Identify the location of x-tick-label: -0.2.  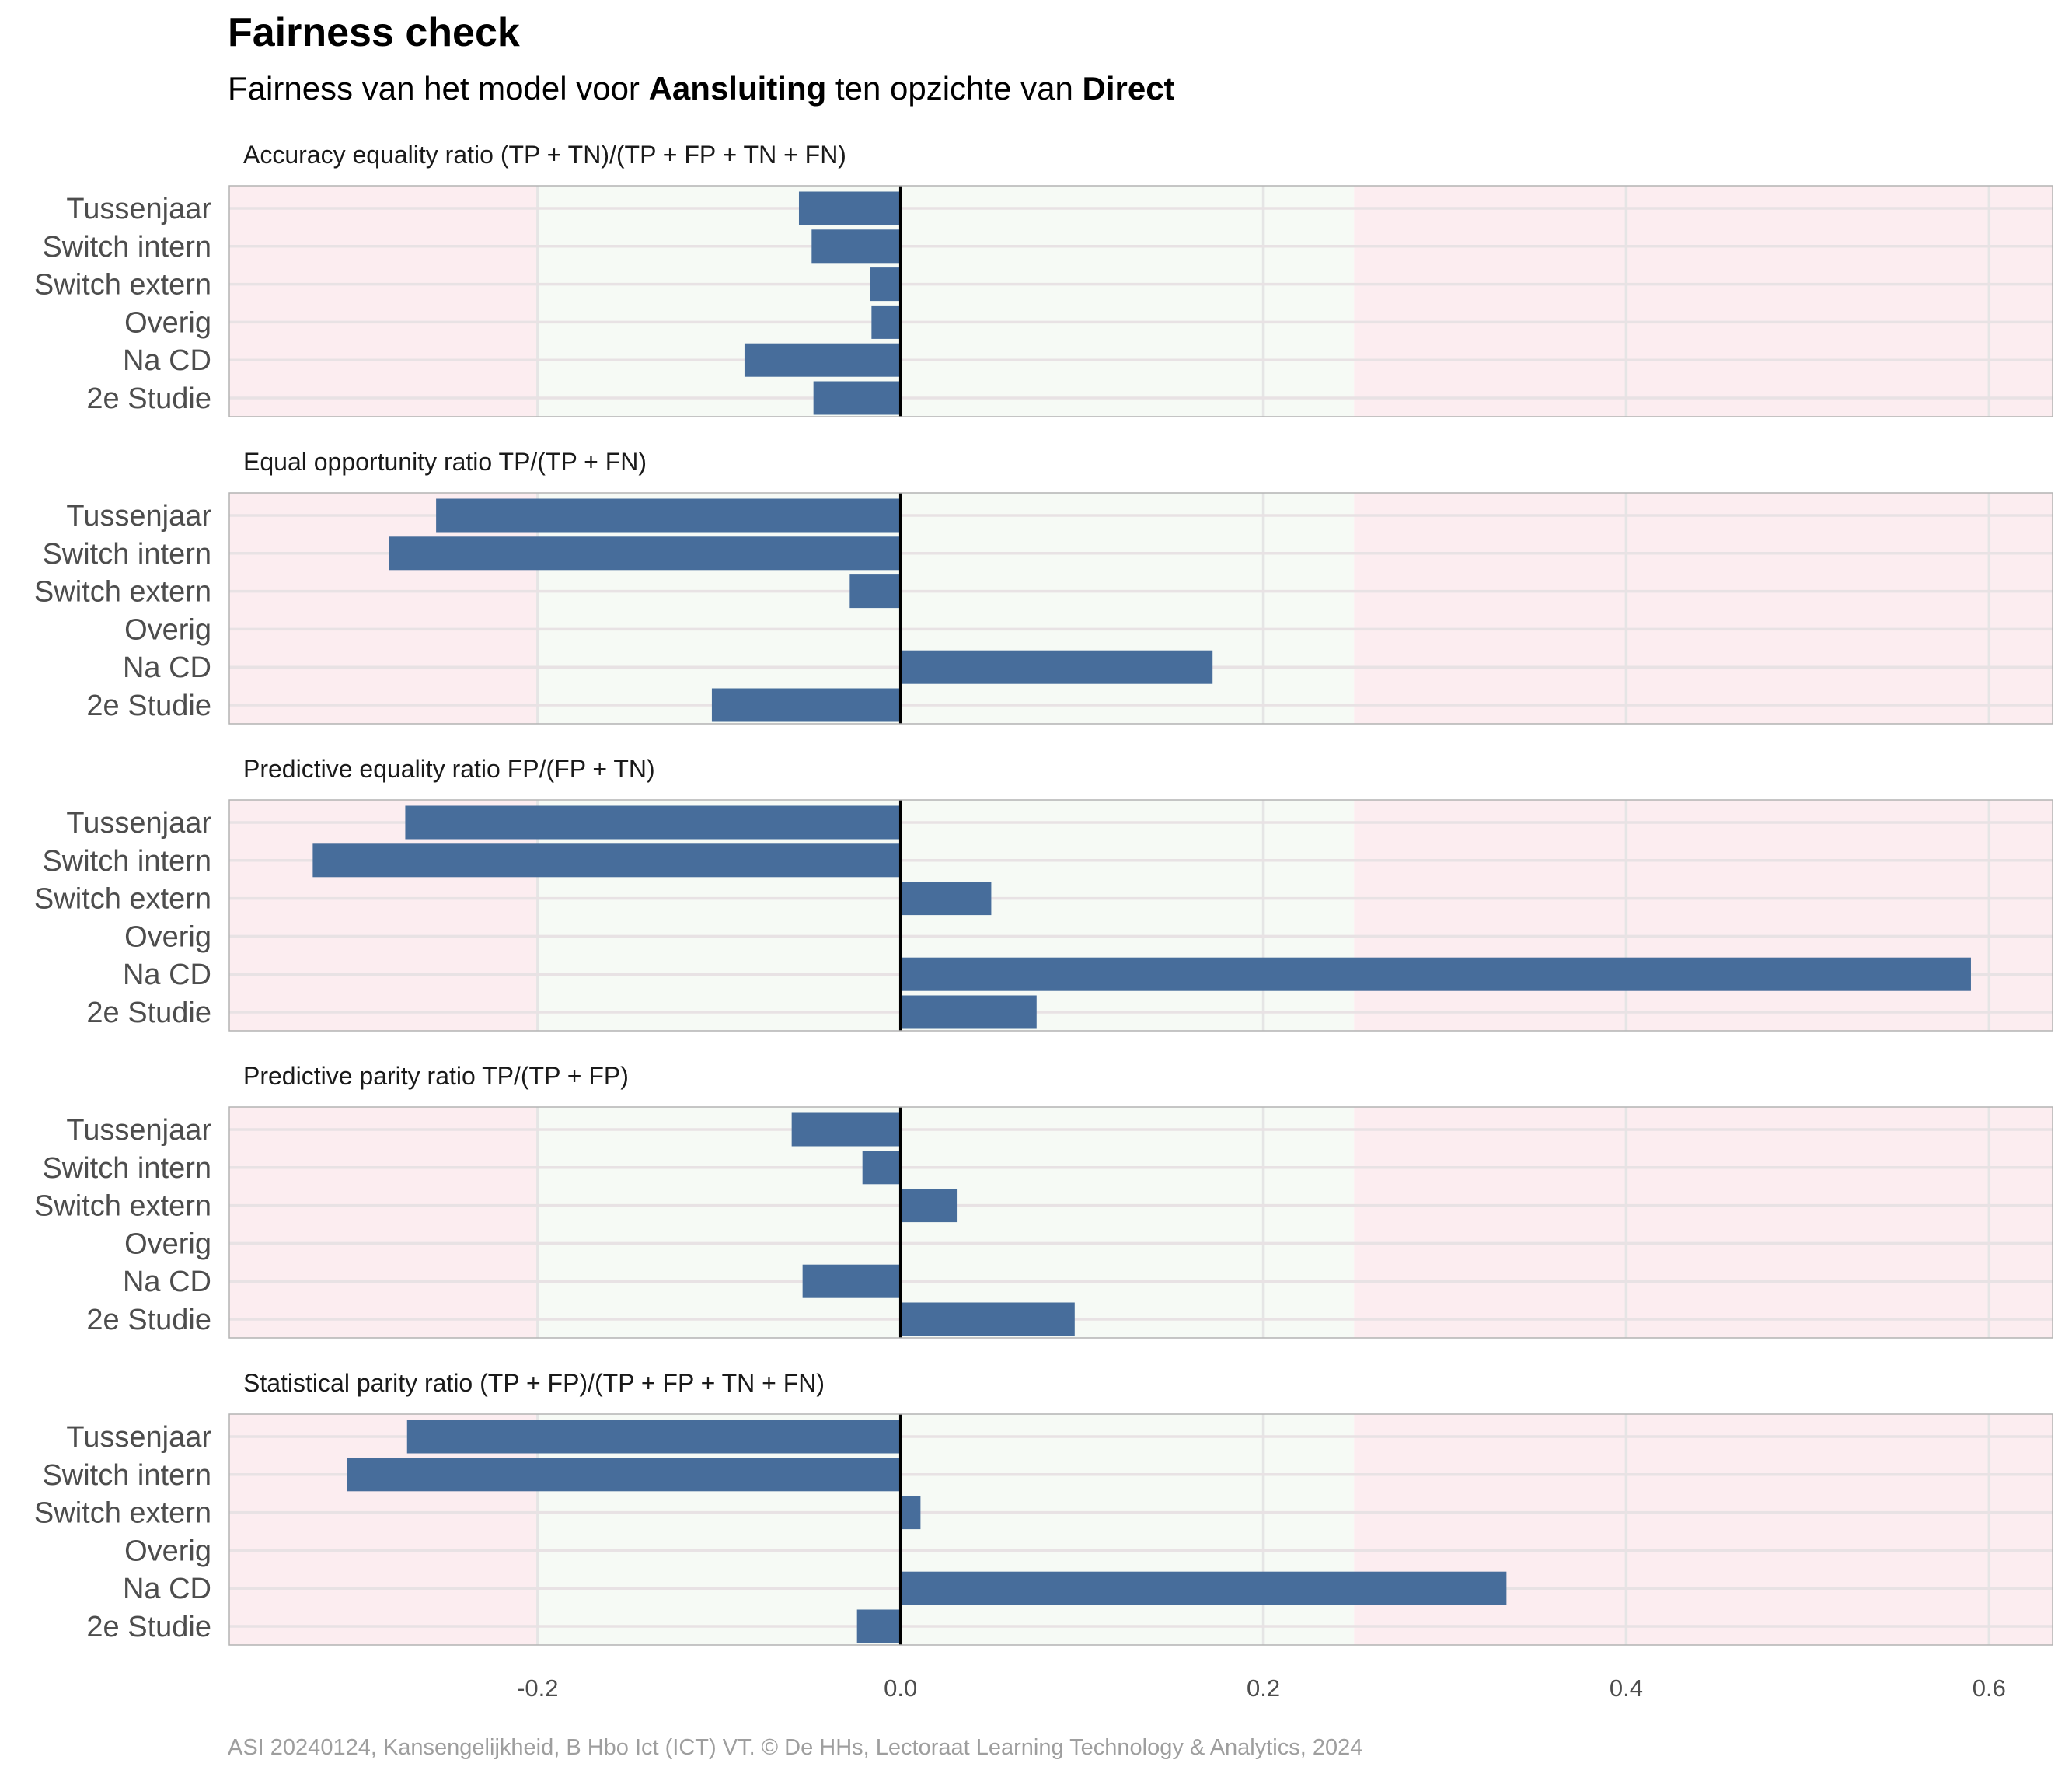
(537, 1688).